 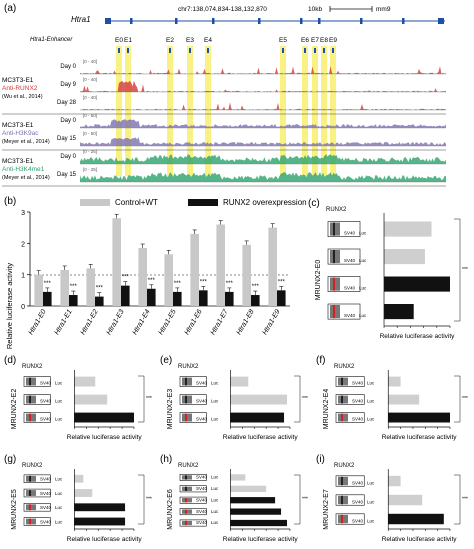 I want to click on enhancer-label-e6: E6, so click(x=305, y=40).